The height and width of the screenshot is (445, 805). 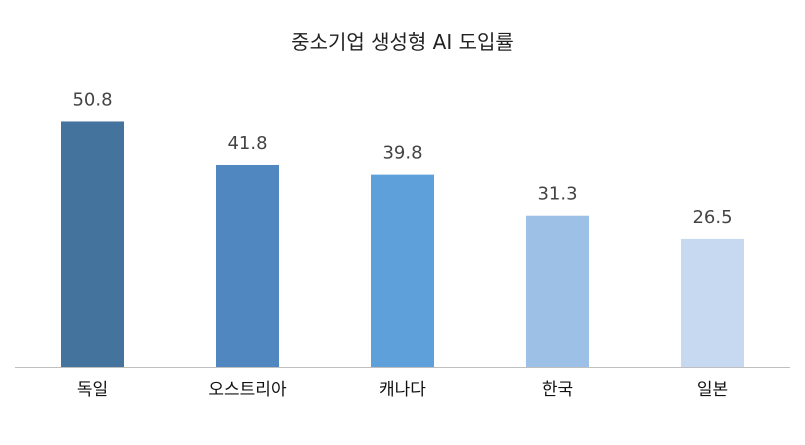 What do you see at coordinates (247, 390) in the screenshot?
I see `category-label-2: 오스트리아` at bounding box center [247, 390].